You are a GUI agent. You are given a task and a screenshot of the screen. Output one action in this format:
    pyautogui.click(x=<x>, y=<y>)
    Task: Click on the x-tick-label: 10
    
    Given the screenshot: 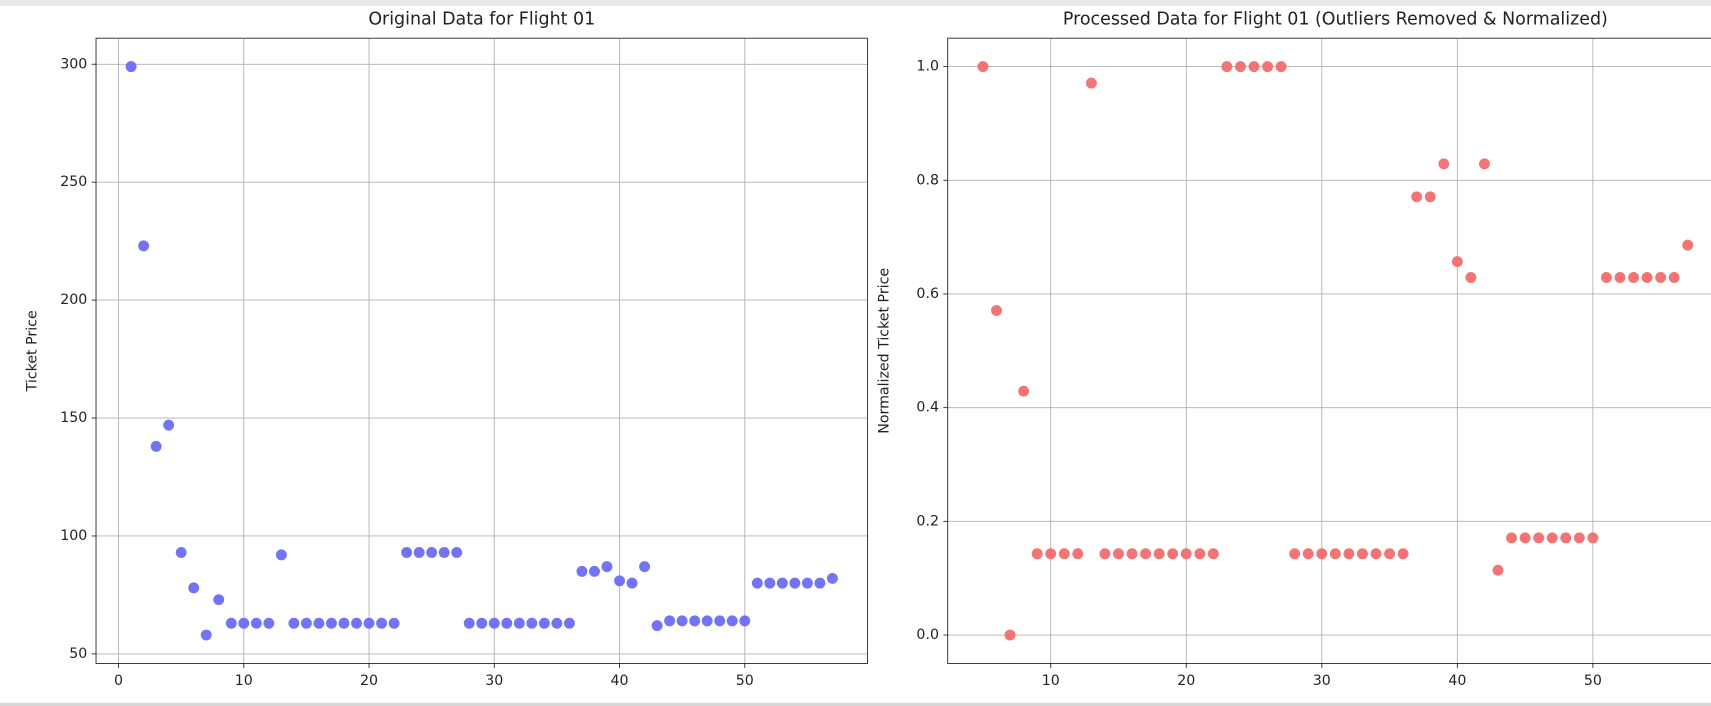 What is the action you would take?
    pyautogui.click(x=244, y=681)
    